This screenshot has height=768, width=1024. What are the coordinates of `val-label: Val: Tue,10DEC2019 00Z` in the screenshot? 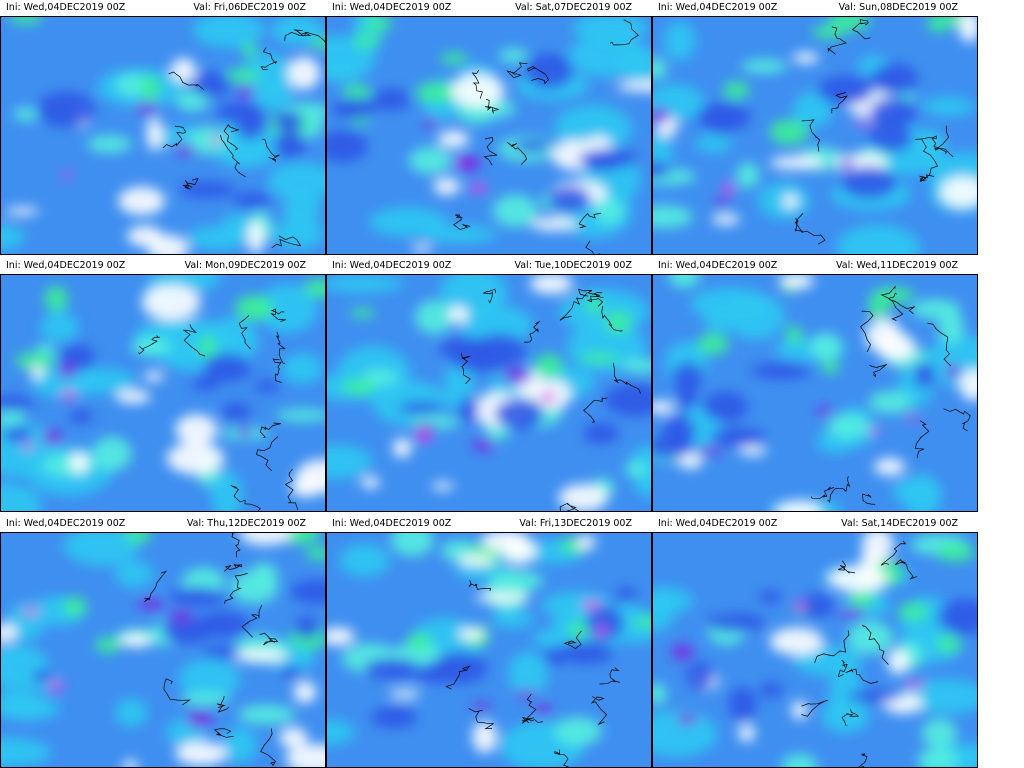 It's located at (573, 265).